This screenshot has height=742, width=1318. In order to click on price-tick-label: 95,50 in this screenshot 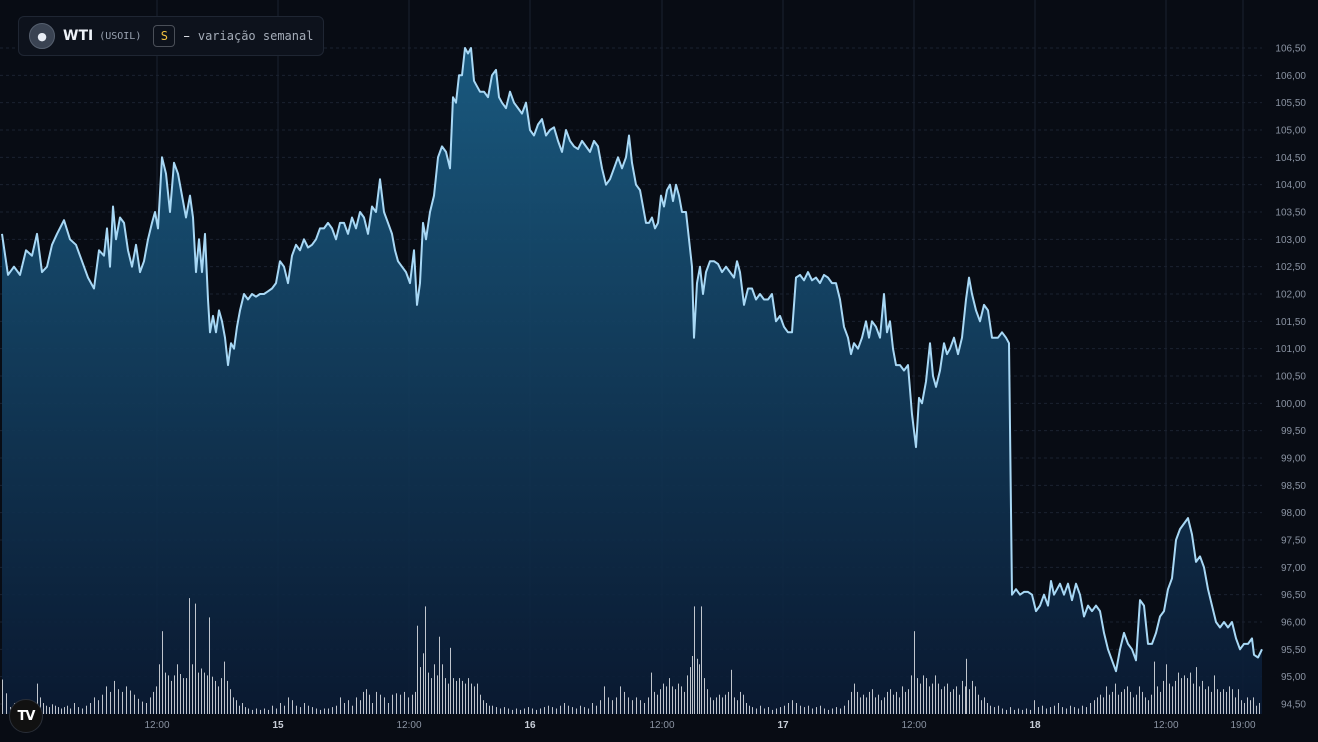, I will do `click(1293, 650)`.